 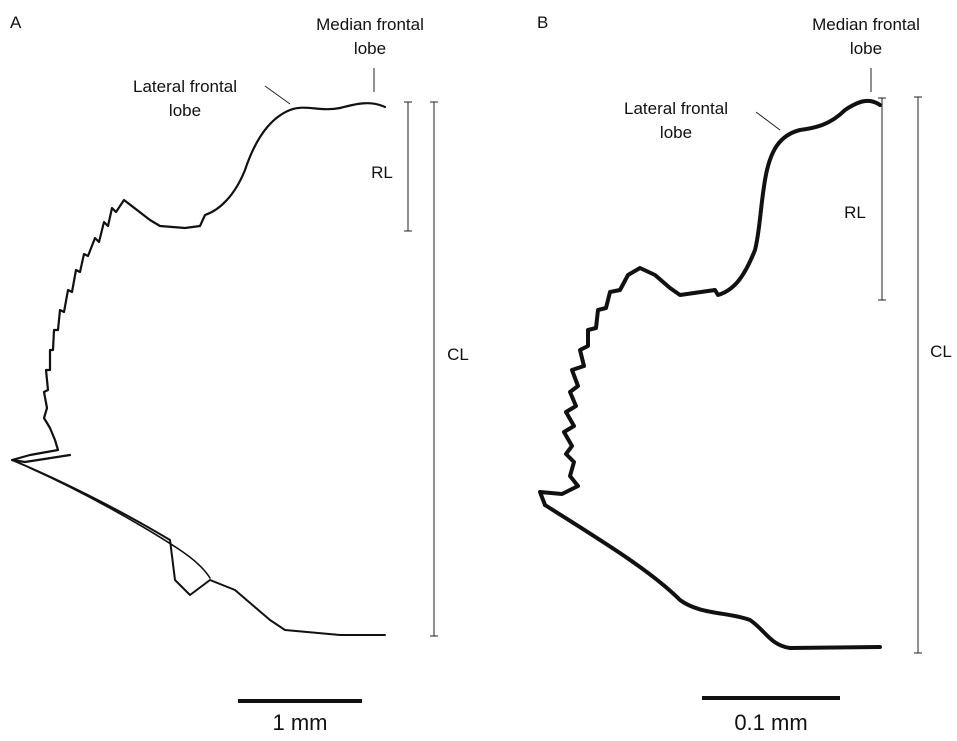 I want to click on scale-label: 0.1 mm, so click(x=770, y=722).